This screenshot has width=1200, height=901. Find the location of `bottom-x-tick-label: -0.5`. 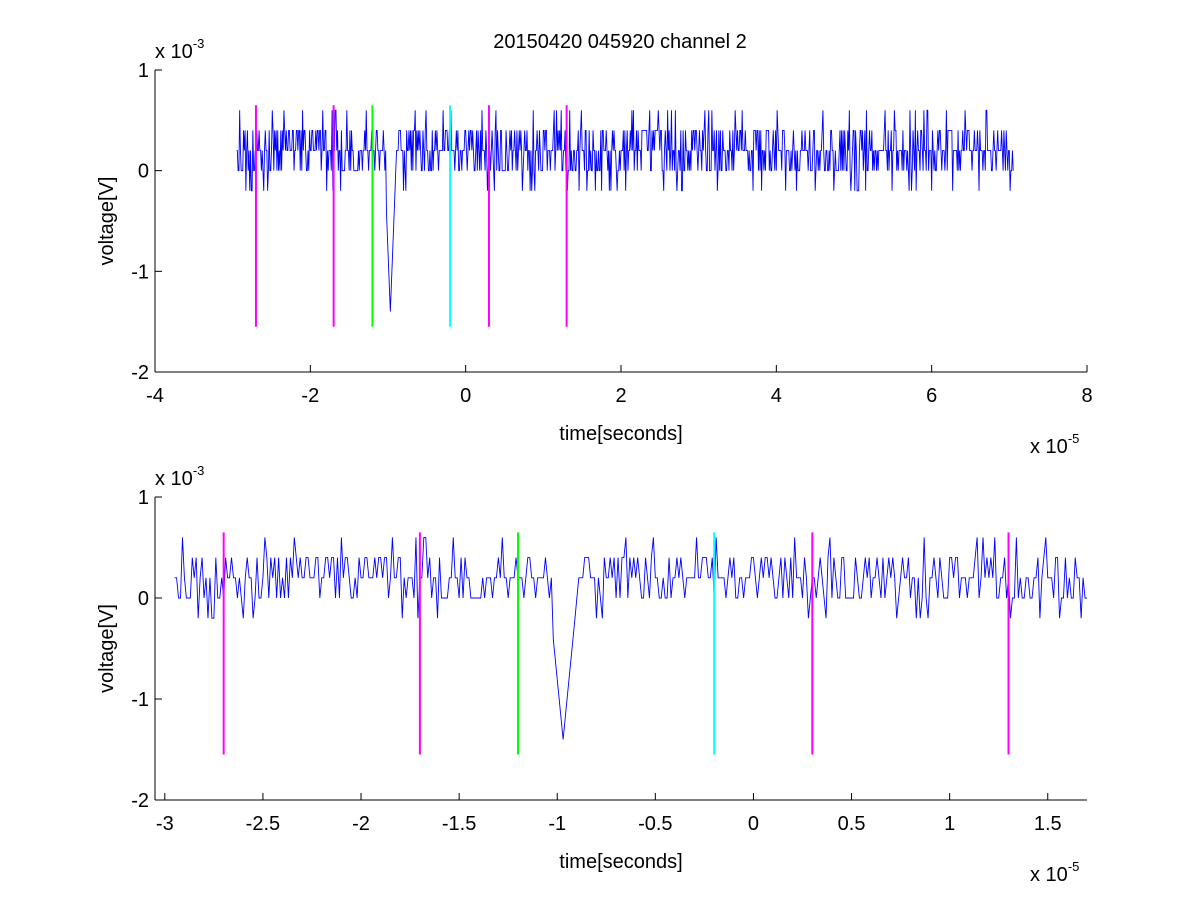

bottom-x-tick-label: -0.5 is located at coordinates (655, 824).